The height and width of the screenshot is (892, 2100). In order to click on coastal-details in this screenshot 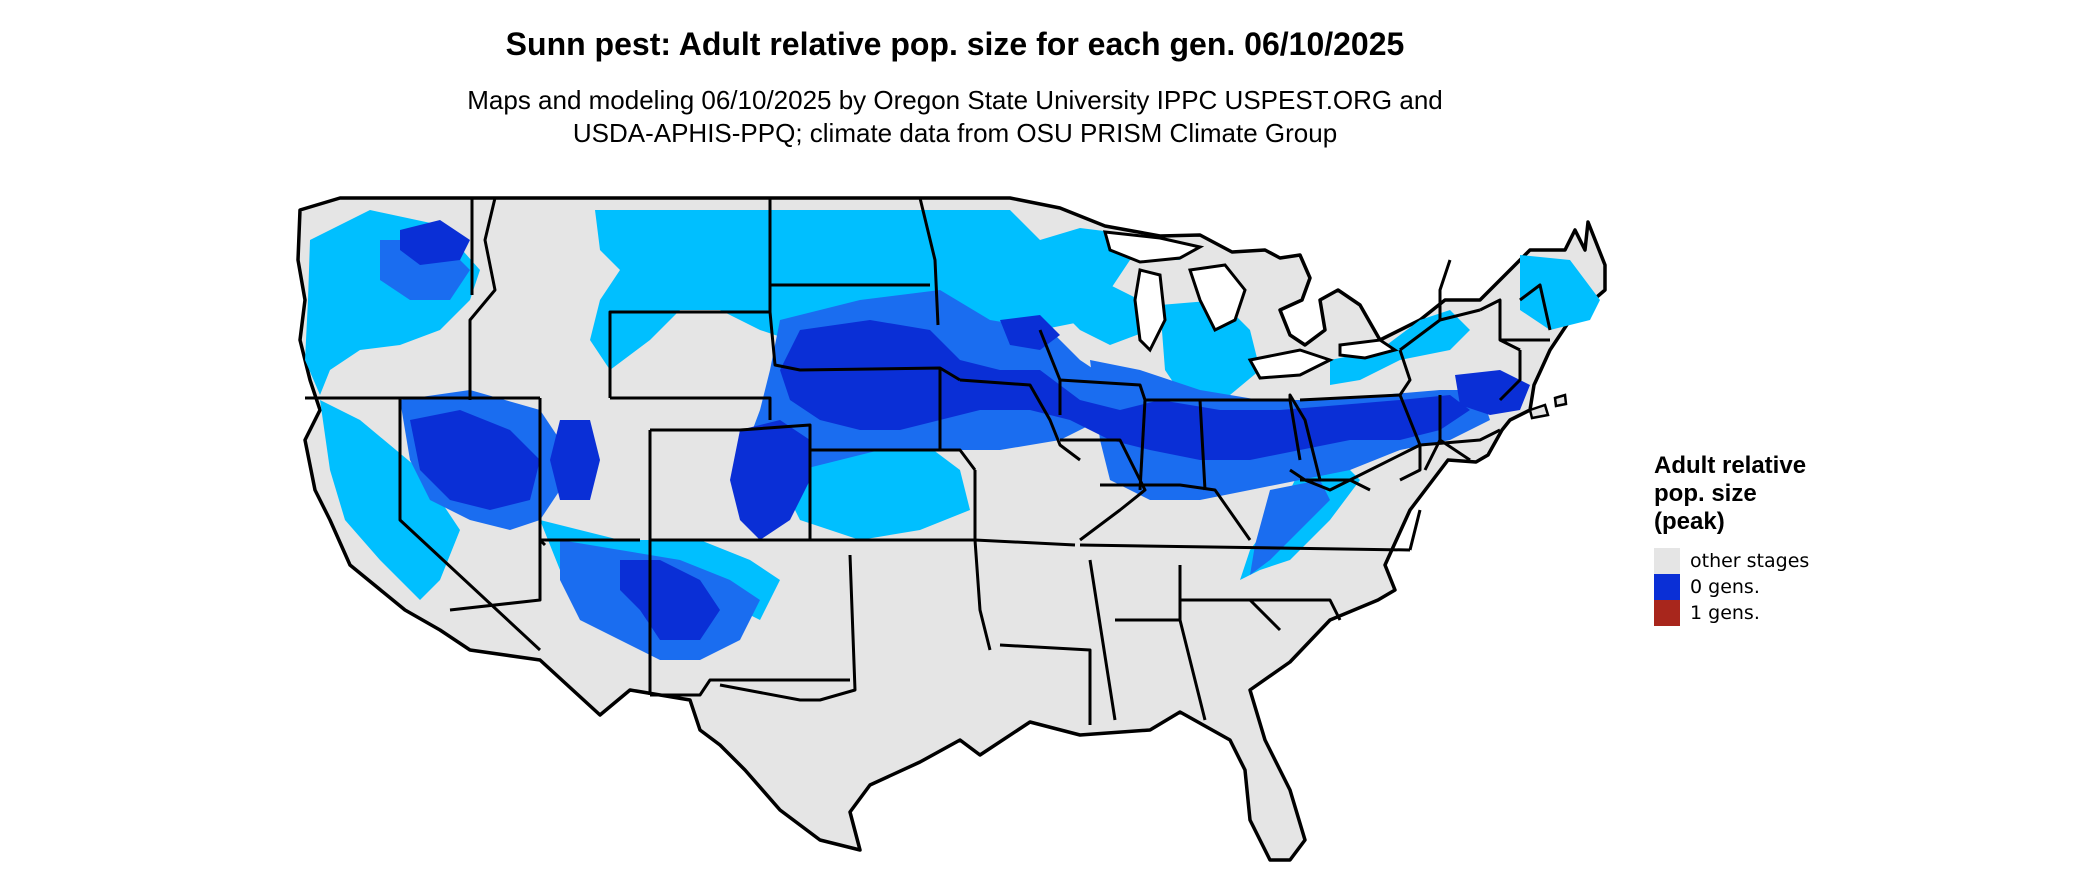, I will do `click(1548, 406)`.